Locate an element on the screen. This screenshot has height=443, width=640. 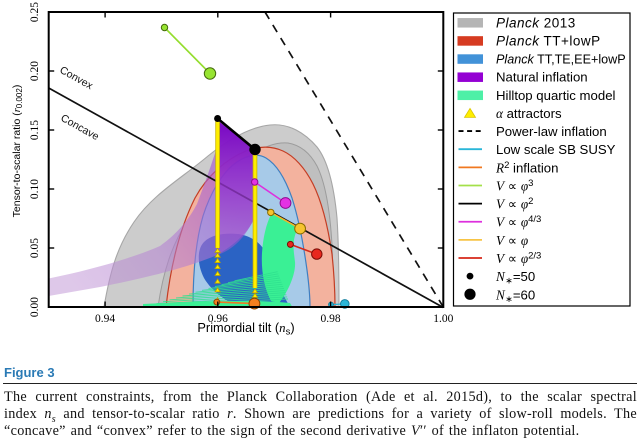
svg-text: 0.00 is located at coordinates (35, 307).